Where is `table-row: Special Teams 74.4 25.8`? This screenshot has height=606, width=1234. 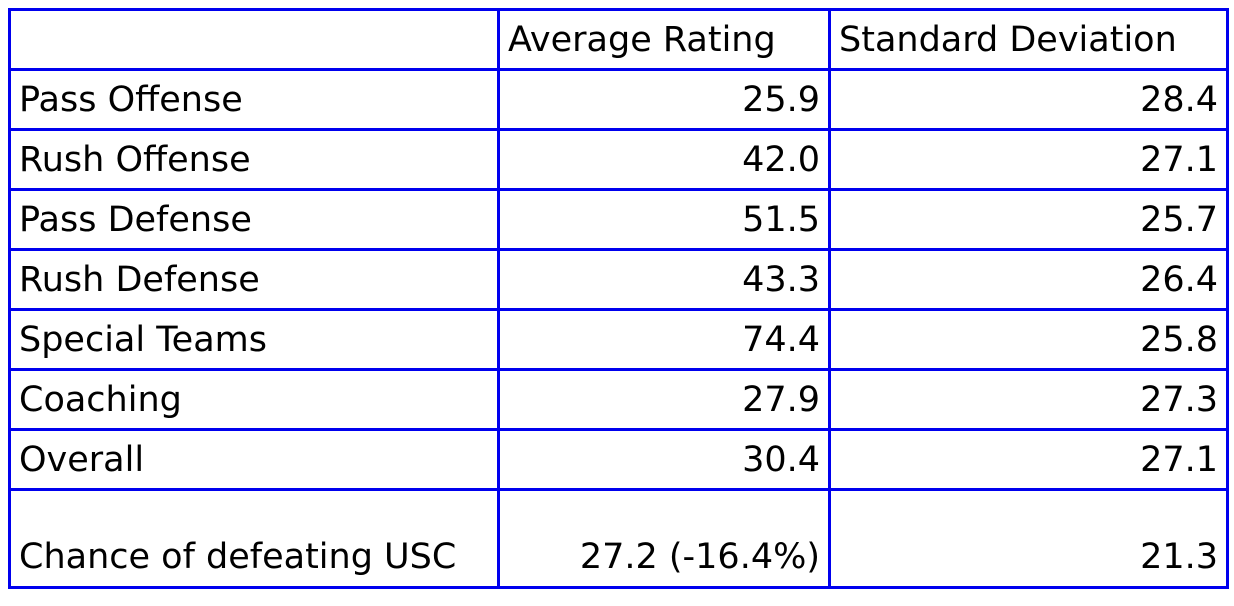 table-row: Special Teams 74.4 25.8 is located at coordinates (618, 339).